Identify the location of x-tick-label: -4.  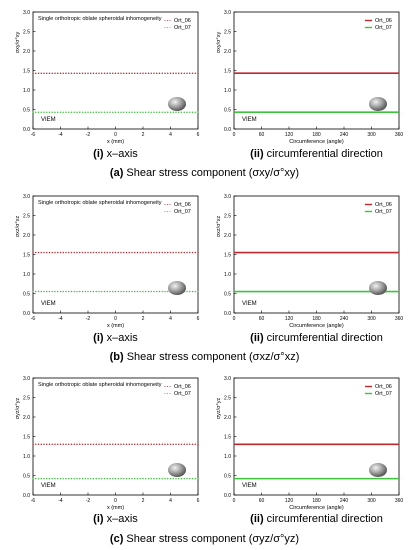
(60, 501).